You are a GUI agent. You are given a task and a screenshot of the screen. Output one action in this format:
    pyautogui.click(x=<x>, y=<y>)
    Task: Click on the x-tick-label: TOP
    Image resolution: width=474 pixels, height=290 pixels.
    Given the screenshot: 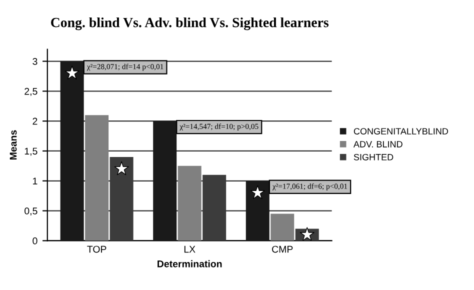 What is the action you would take?
    pyautogui.click(x=96, y=249)
    